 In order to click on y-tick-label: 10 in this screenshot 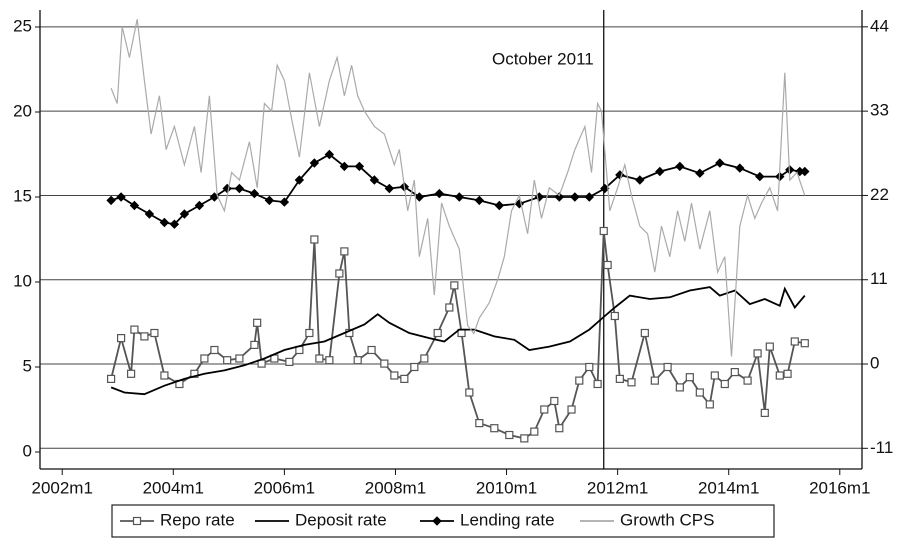, I will do `click(22, 280)`.